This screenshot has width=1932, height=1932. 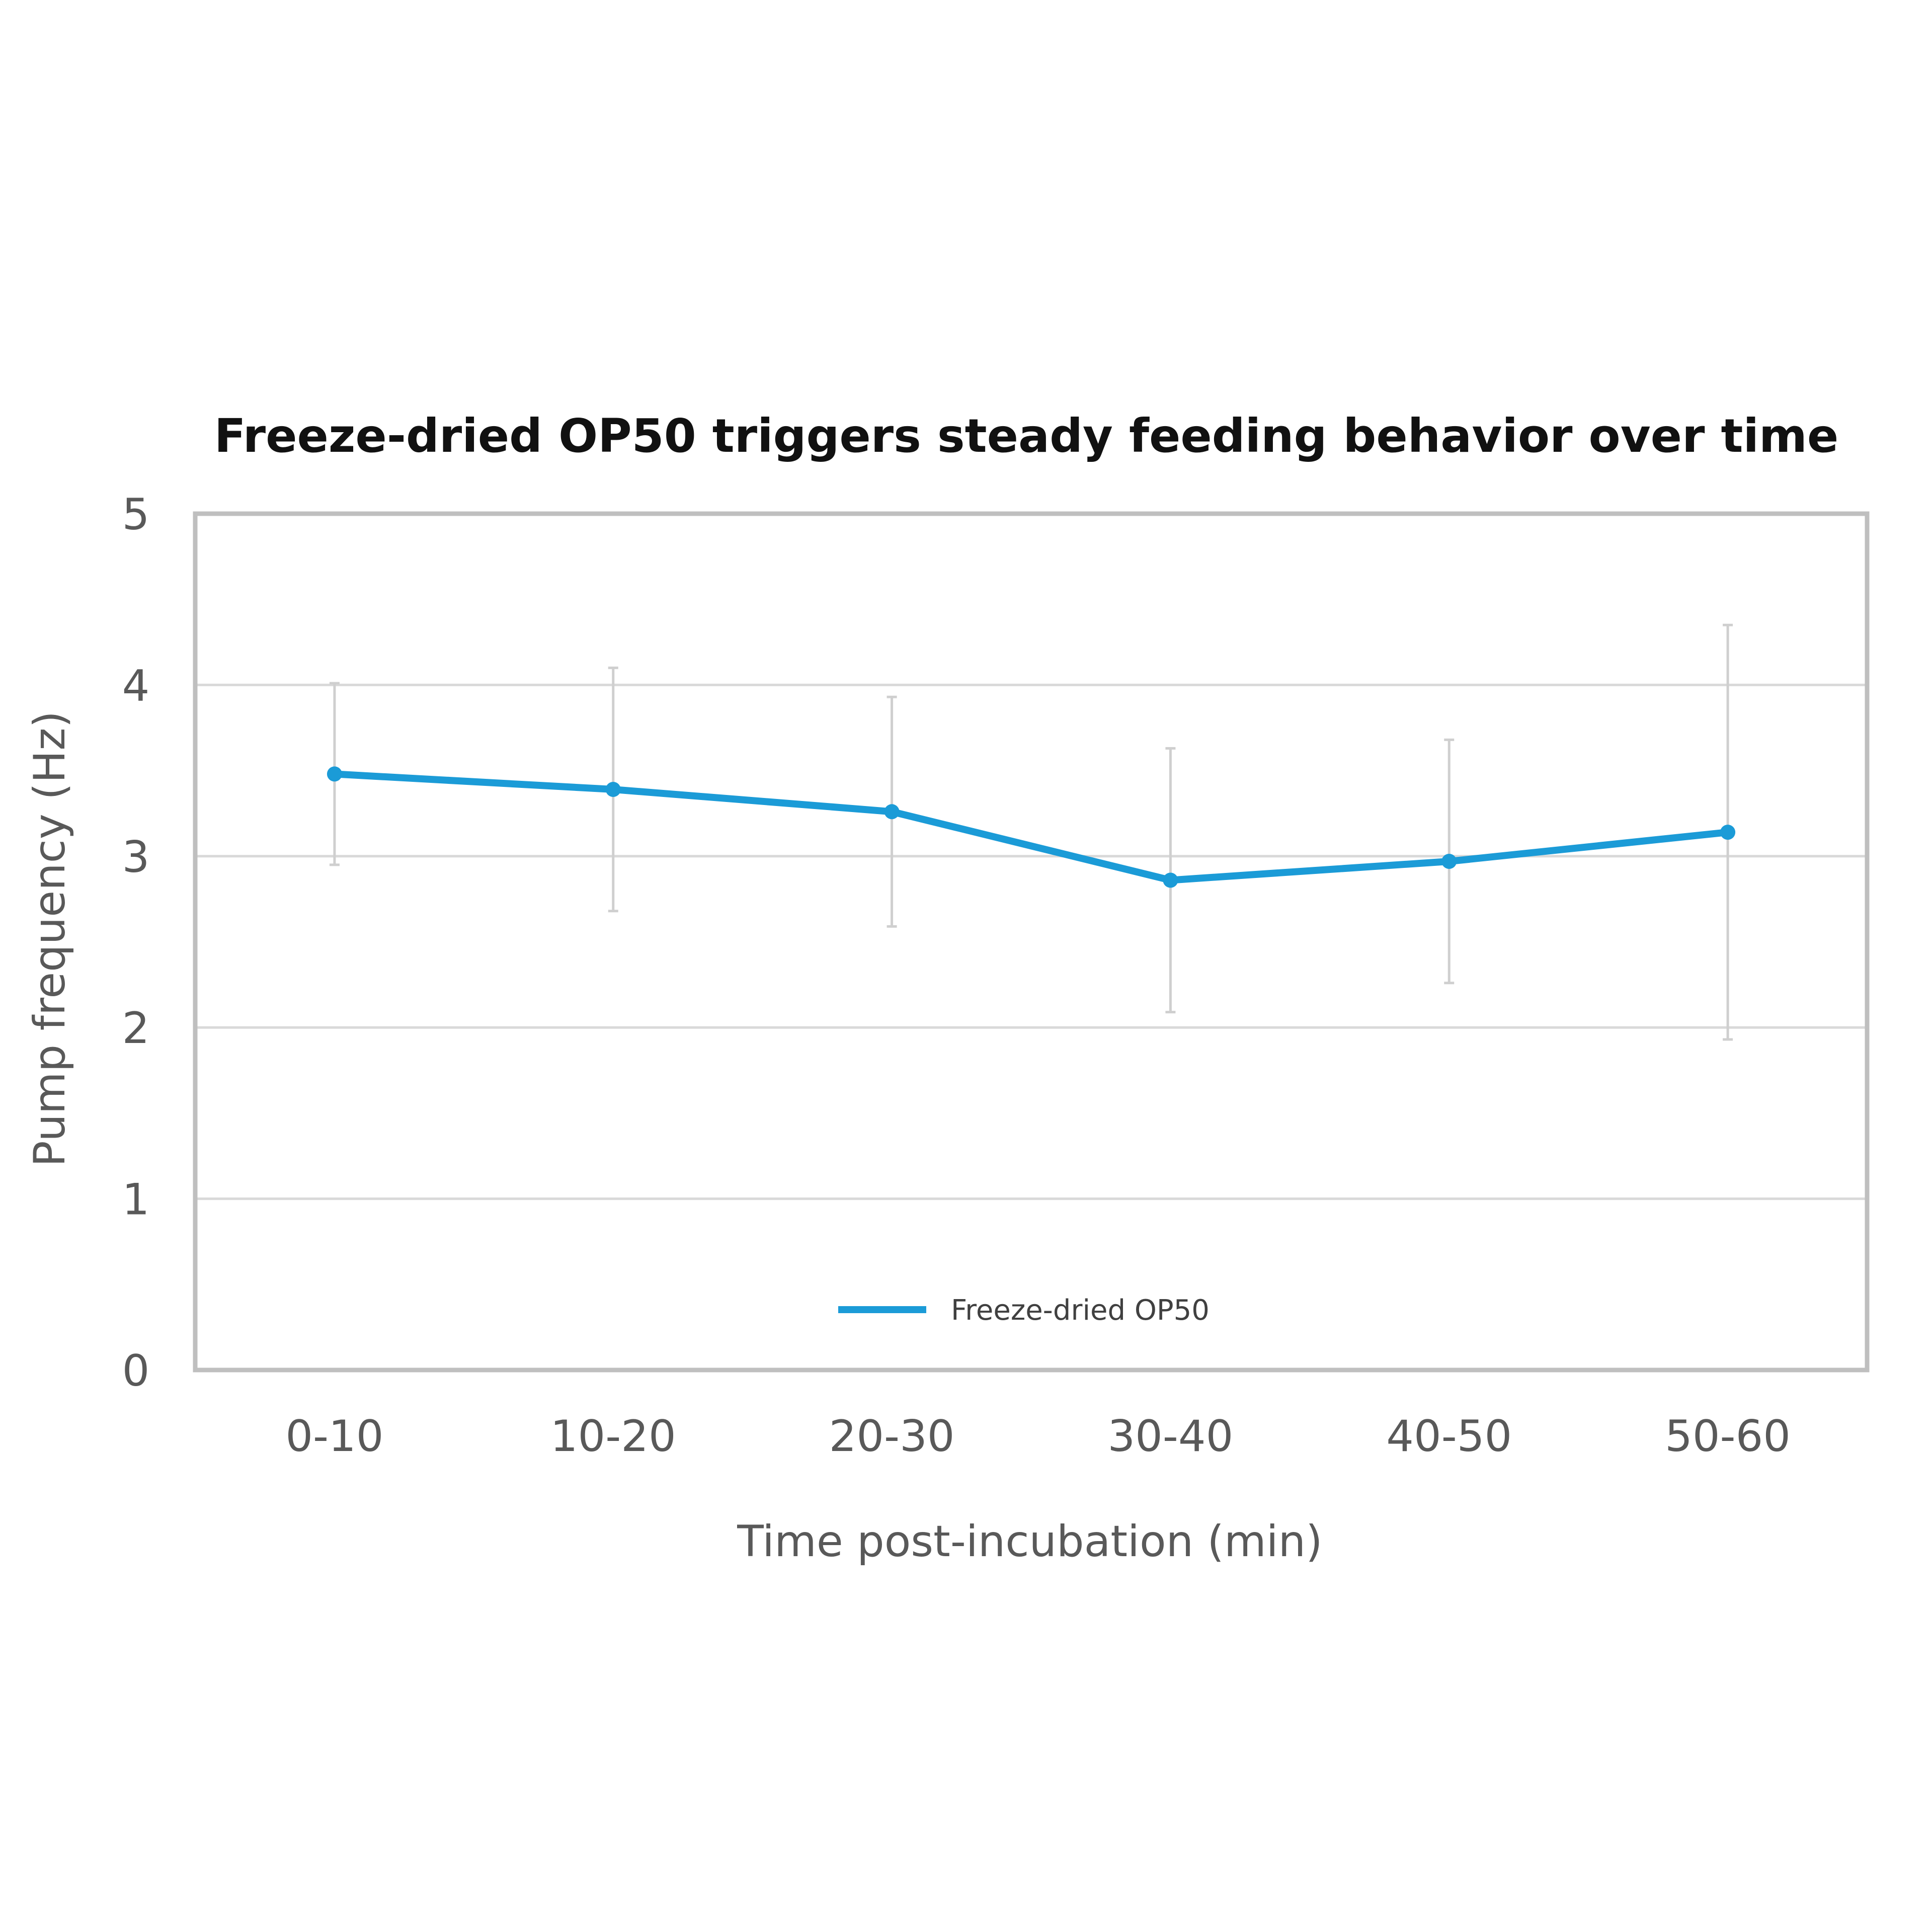 What do you see at coordinates (136, 943) in the screenshot?
I see `y-axis-ticks: 0 1 2 3 4 5` at bounding box center [136, 943].